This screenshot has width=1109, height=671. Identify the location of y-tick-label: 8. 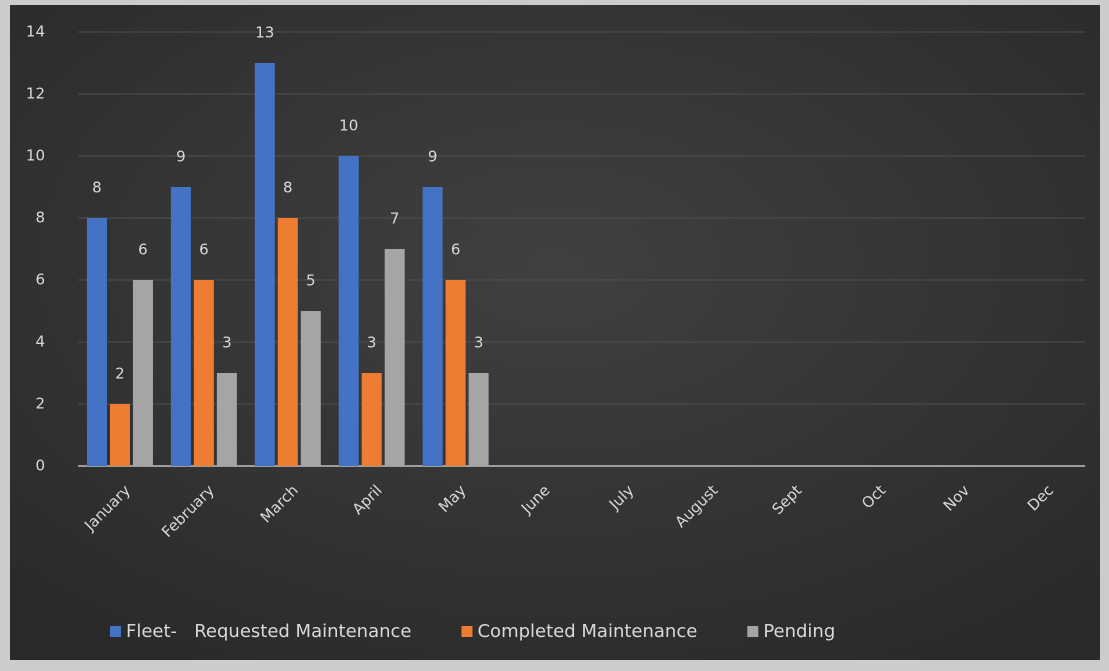
(40, 218).